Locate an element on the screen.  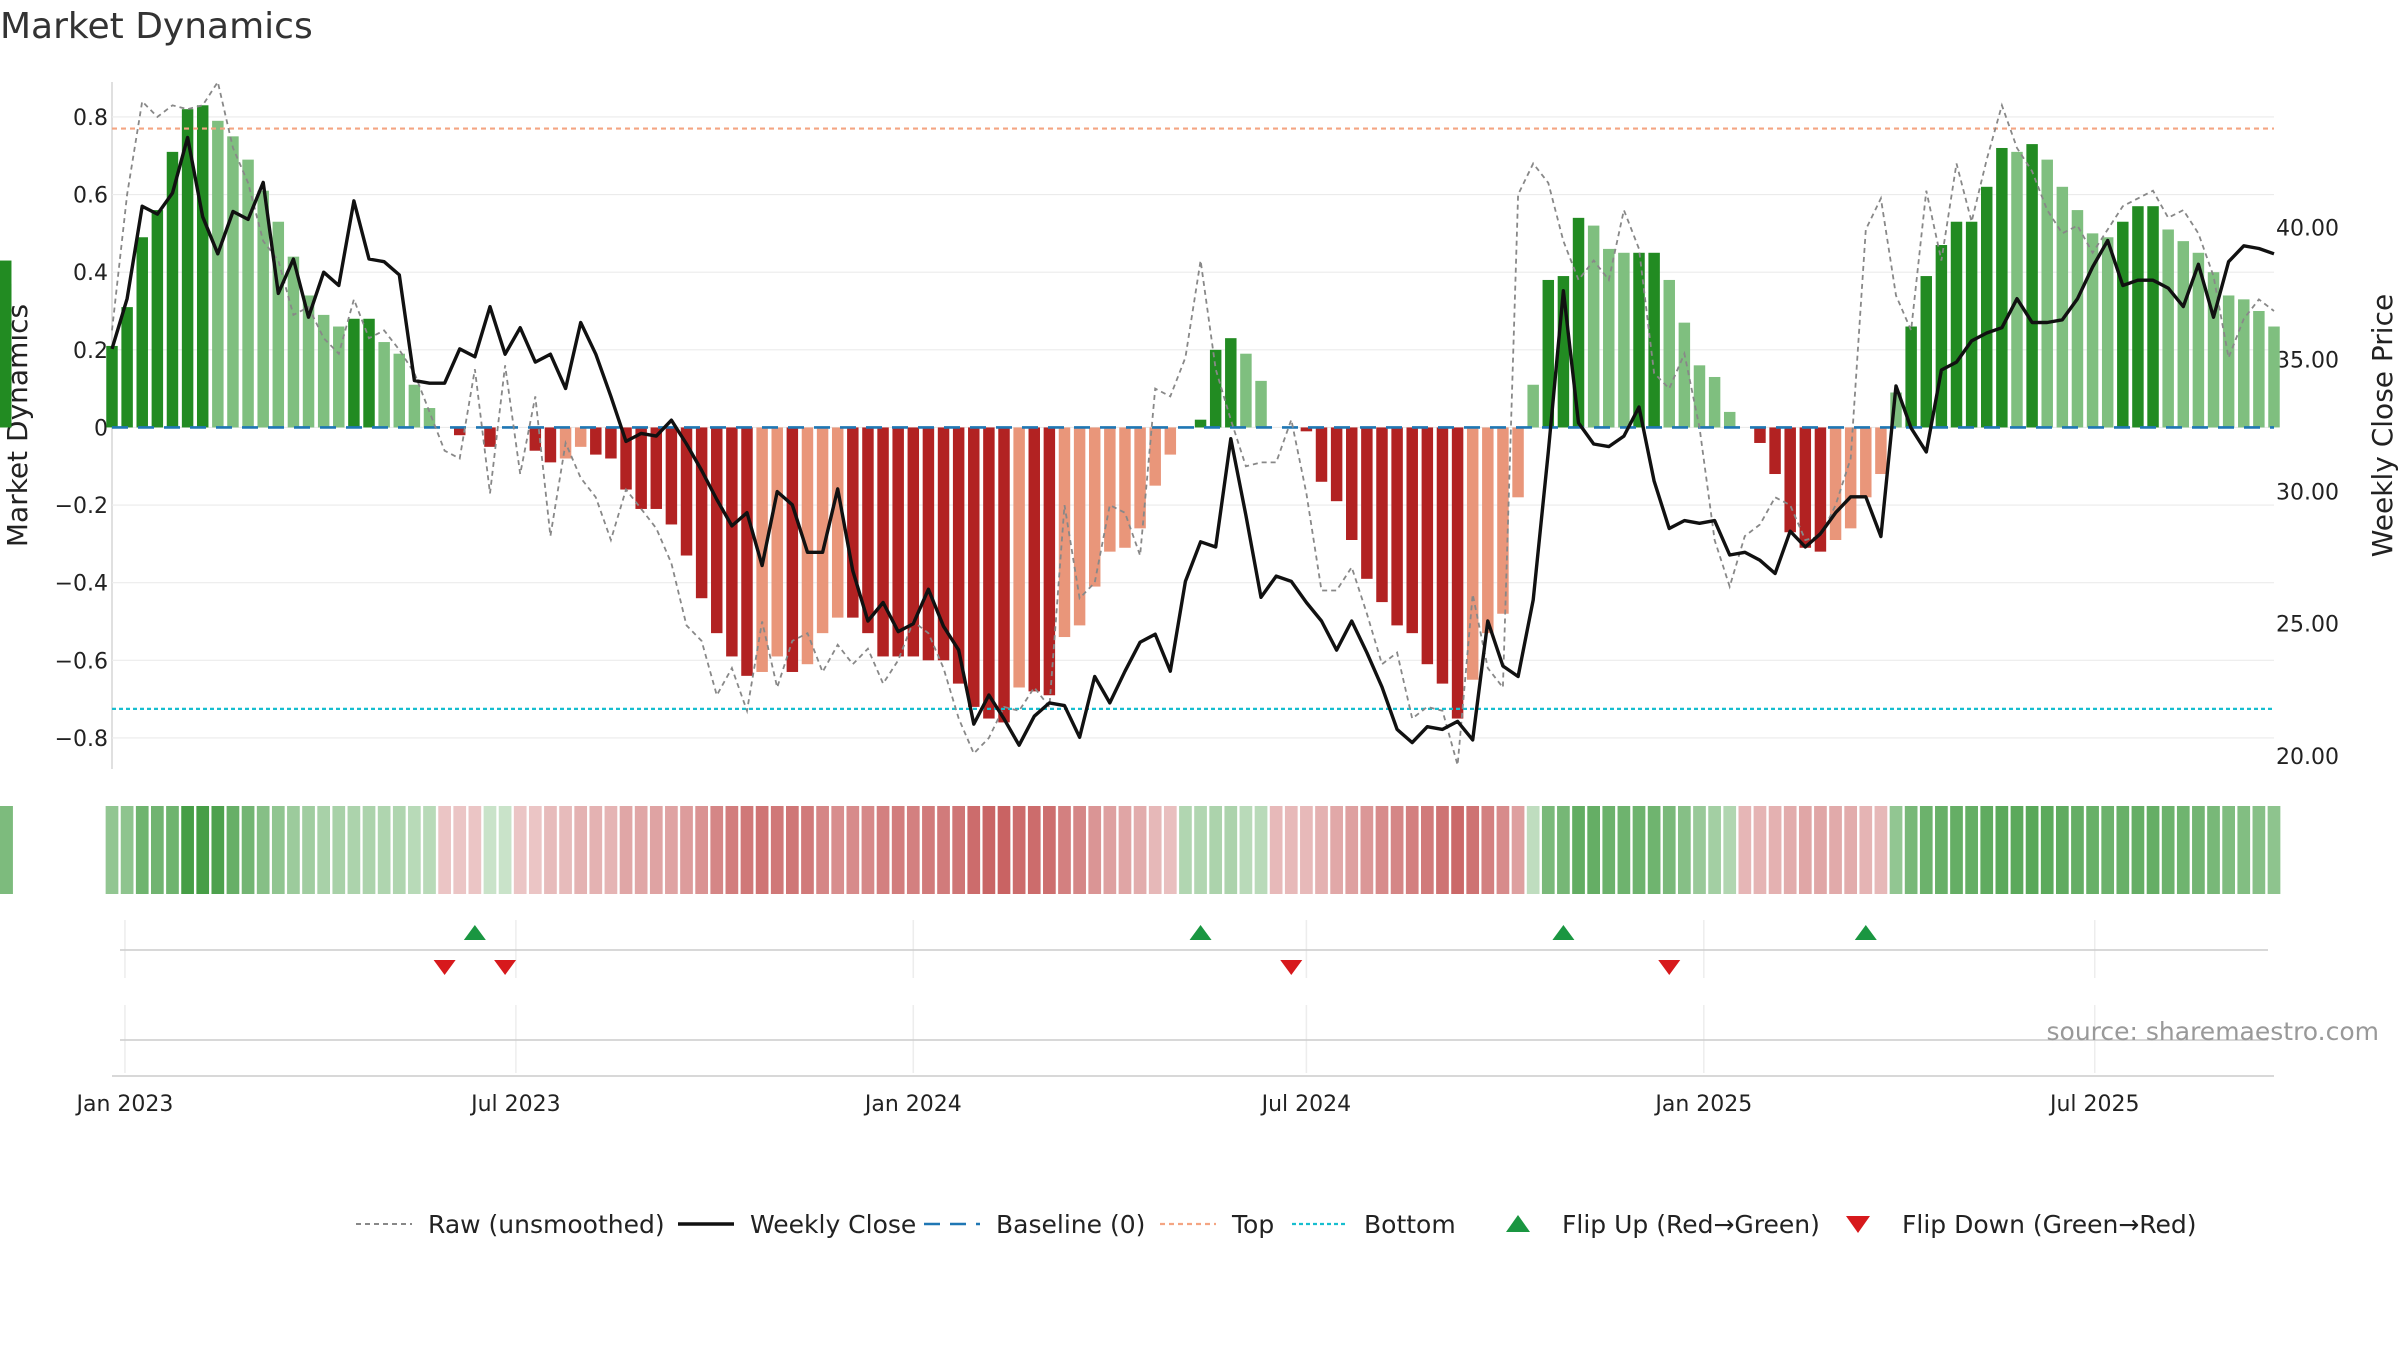
source-note: source: sharemaestro.com is located at coordinates (2213, 1031).